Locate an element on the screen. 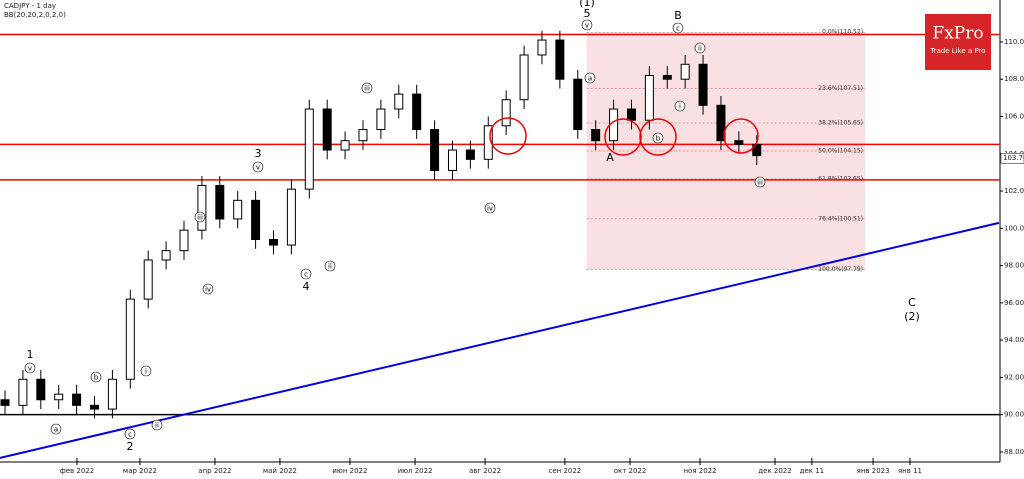 Image resolution: width=1024 pixels, height=479 pixels. y-tick-label: 90.00 is located at coordinates (1014, 415).